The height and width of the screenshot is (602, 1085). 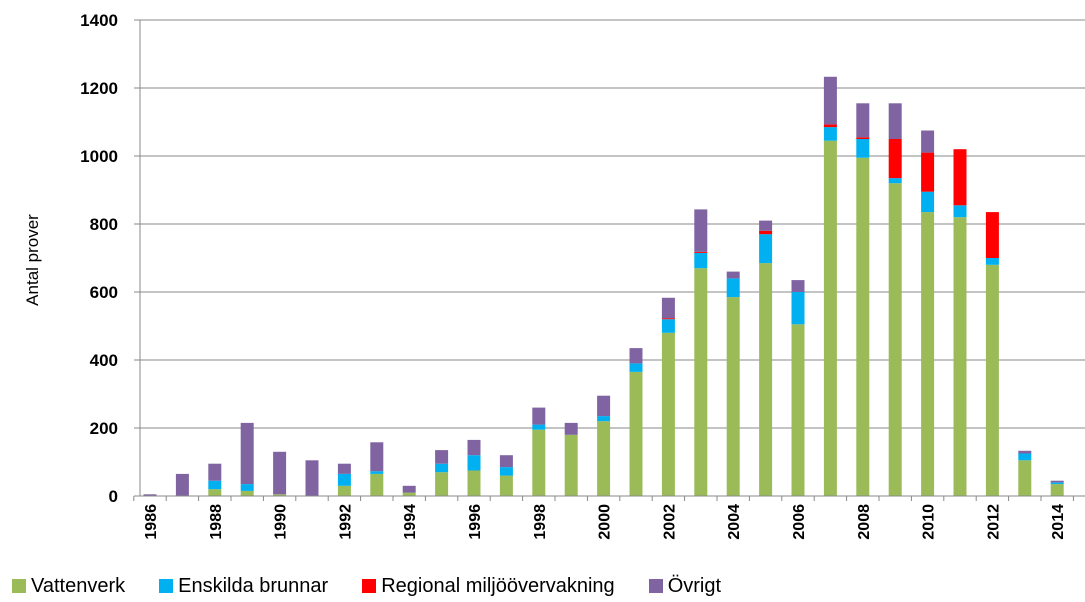 I want to click on x-tick-label: 1994, so click(x=410, y=522).